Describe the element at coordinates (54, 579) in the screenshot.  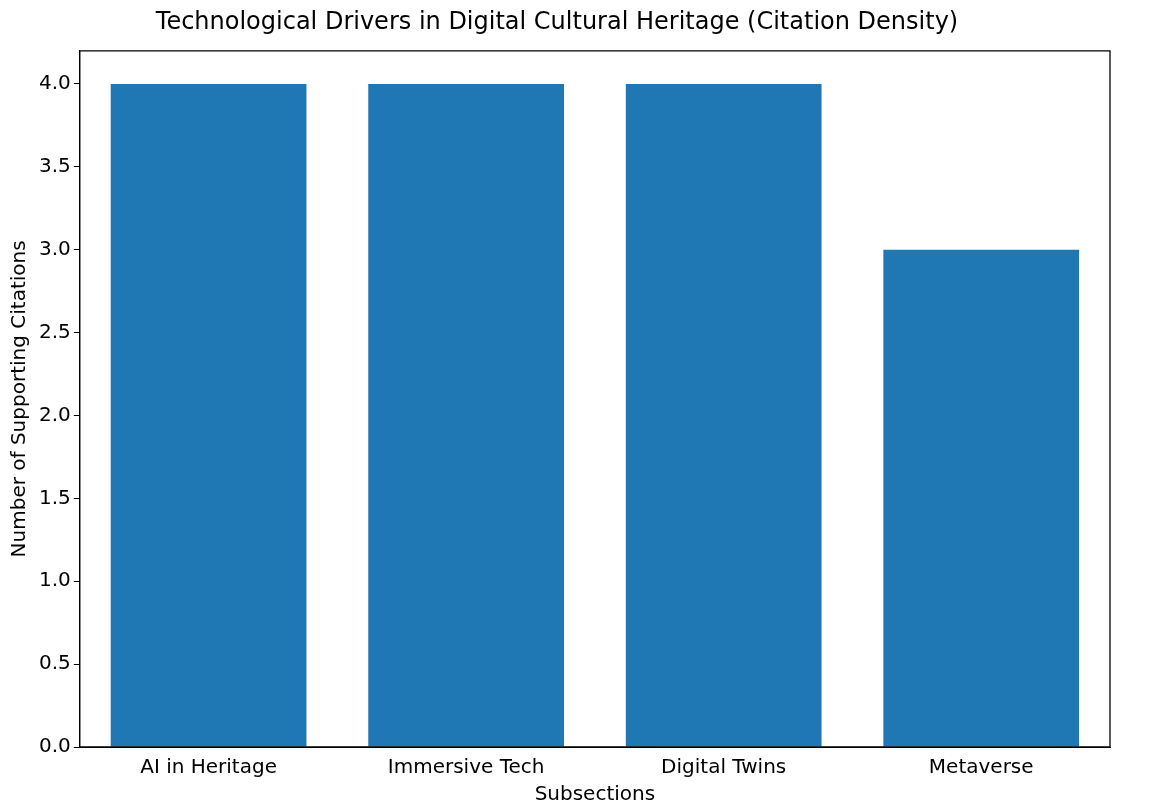
I see `y-tick-label: 1.0` at that location.